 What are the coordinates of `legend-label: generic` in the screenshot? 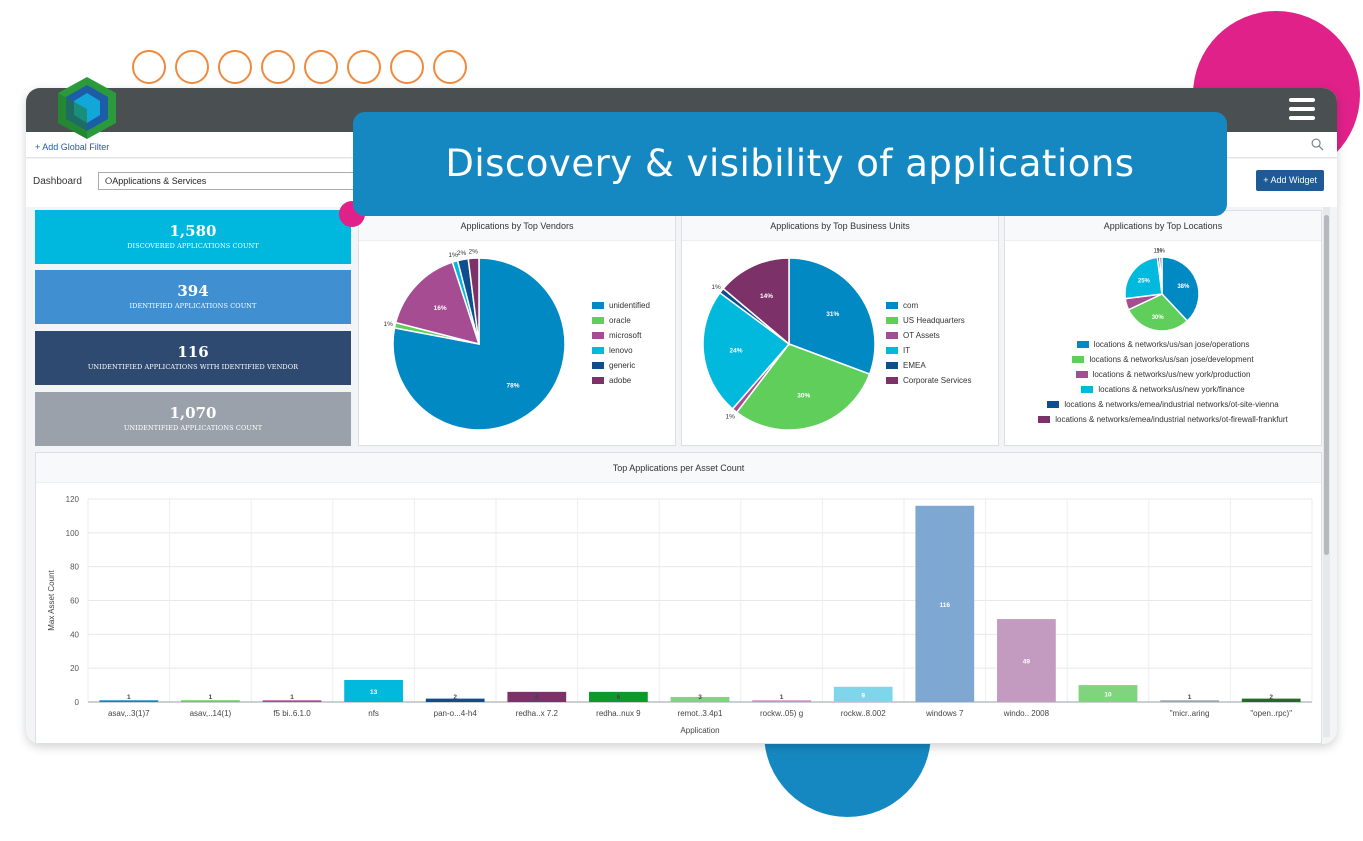 It's located at (622, 365).